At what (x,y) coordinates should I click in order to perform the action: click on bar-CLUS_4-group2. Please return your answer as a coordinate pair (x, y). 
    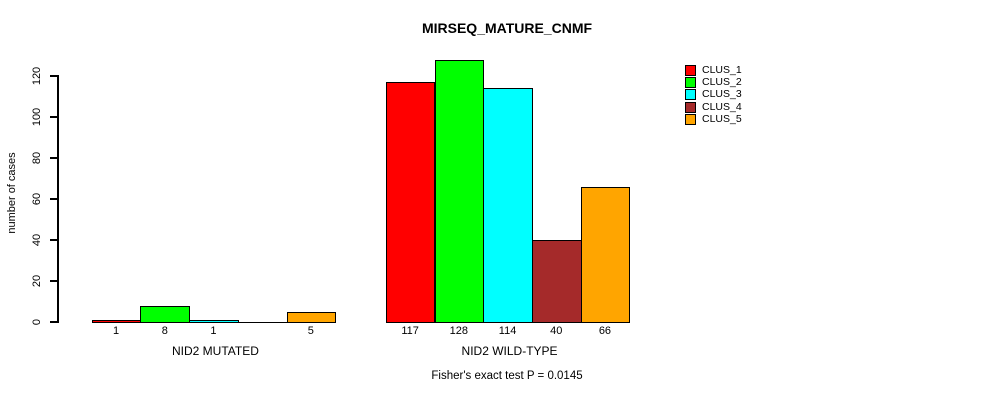
    Looking at the image, I should click on (556, 281).